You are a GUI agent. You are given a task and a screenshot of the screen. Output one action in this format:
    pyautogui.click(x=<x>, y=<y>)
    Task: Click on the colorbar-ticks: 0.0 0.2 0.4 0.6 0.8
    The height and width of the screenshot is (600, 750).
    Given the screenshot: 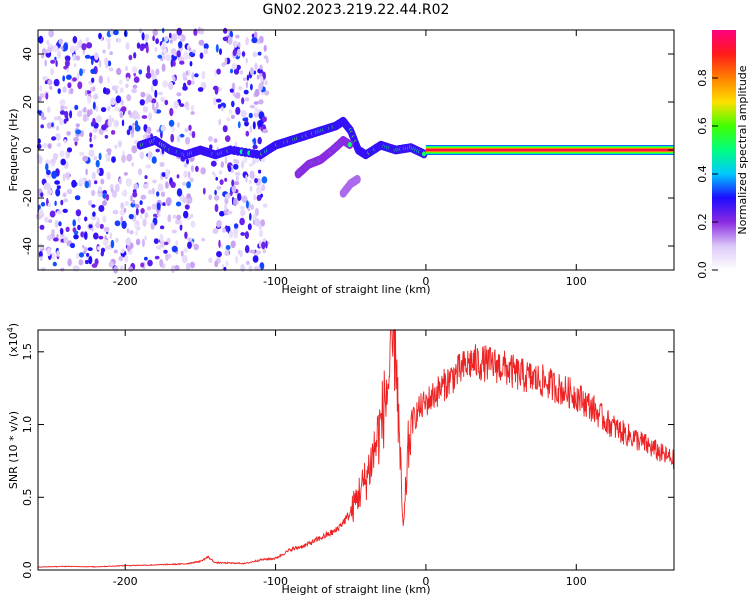 What is the action you would take?
    pyautogui.click(x=707, y=174)
    